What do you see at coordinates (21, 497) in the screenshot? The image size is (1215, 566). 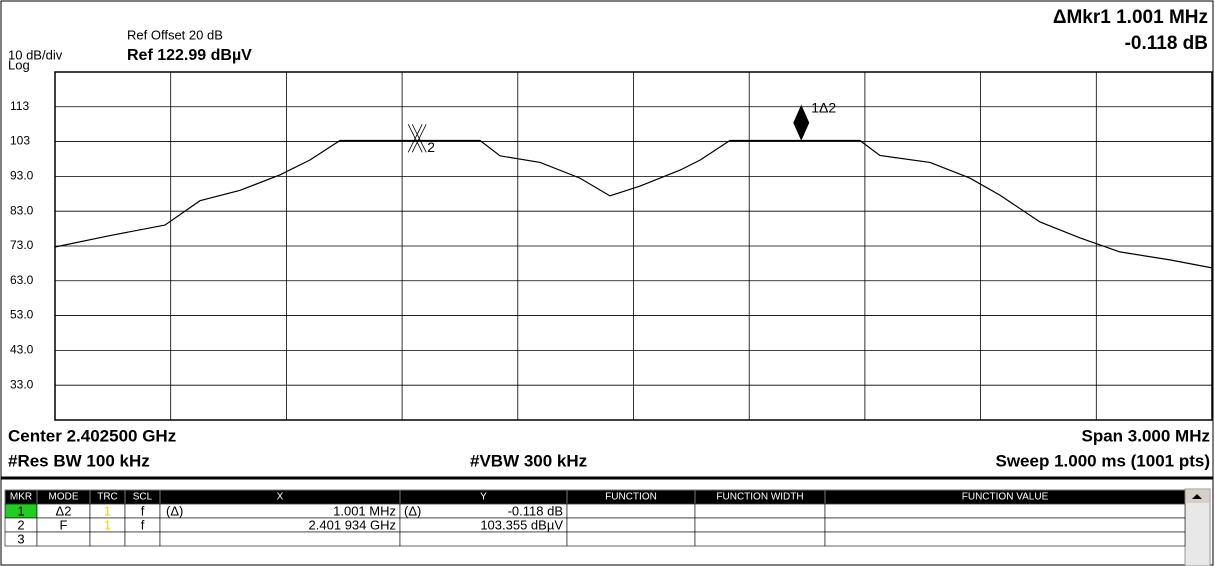 I see `header-text: MKR` at bounding box center [21, 497].